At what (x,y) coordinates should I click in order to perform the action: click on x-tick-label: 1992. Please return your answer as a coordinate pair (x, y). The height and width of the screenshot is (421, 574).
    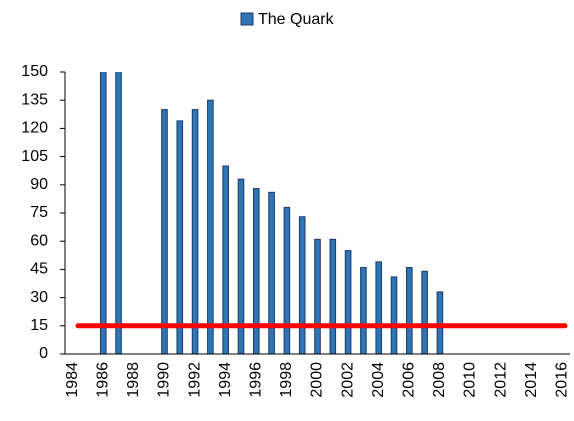
    Looking at the image, I should click on (194, 380).